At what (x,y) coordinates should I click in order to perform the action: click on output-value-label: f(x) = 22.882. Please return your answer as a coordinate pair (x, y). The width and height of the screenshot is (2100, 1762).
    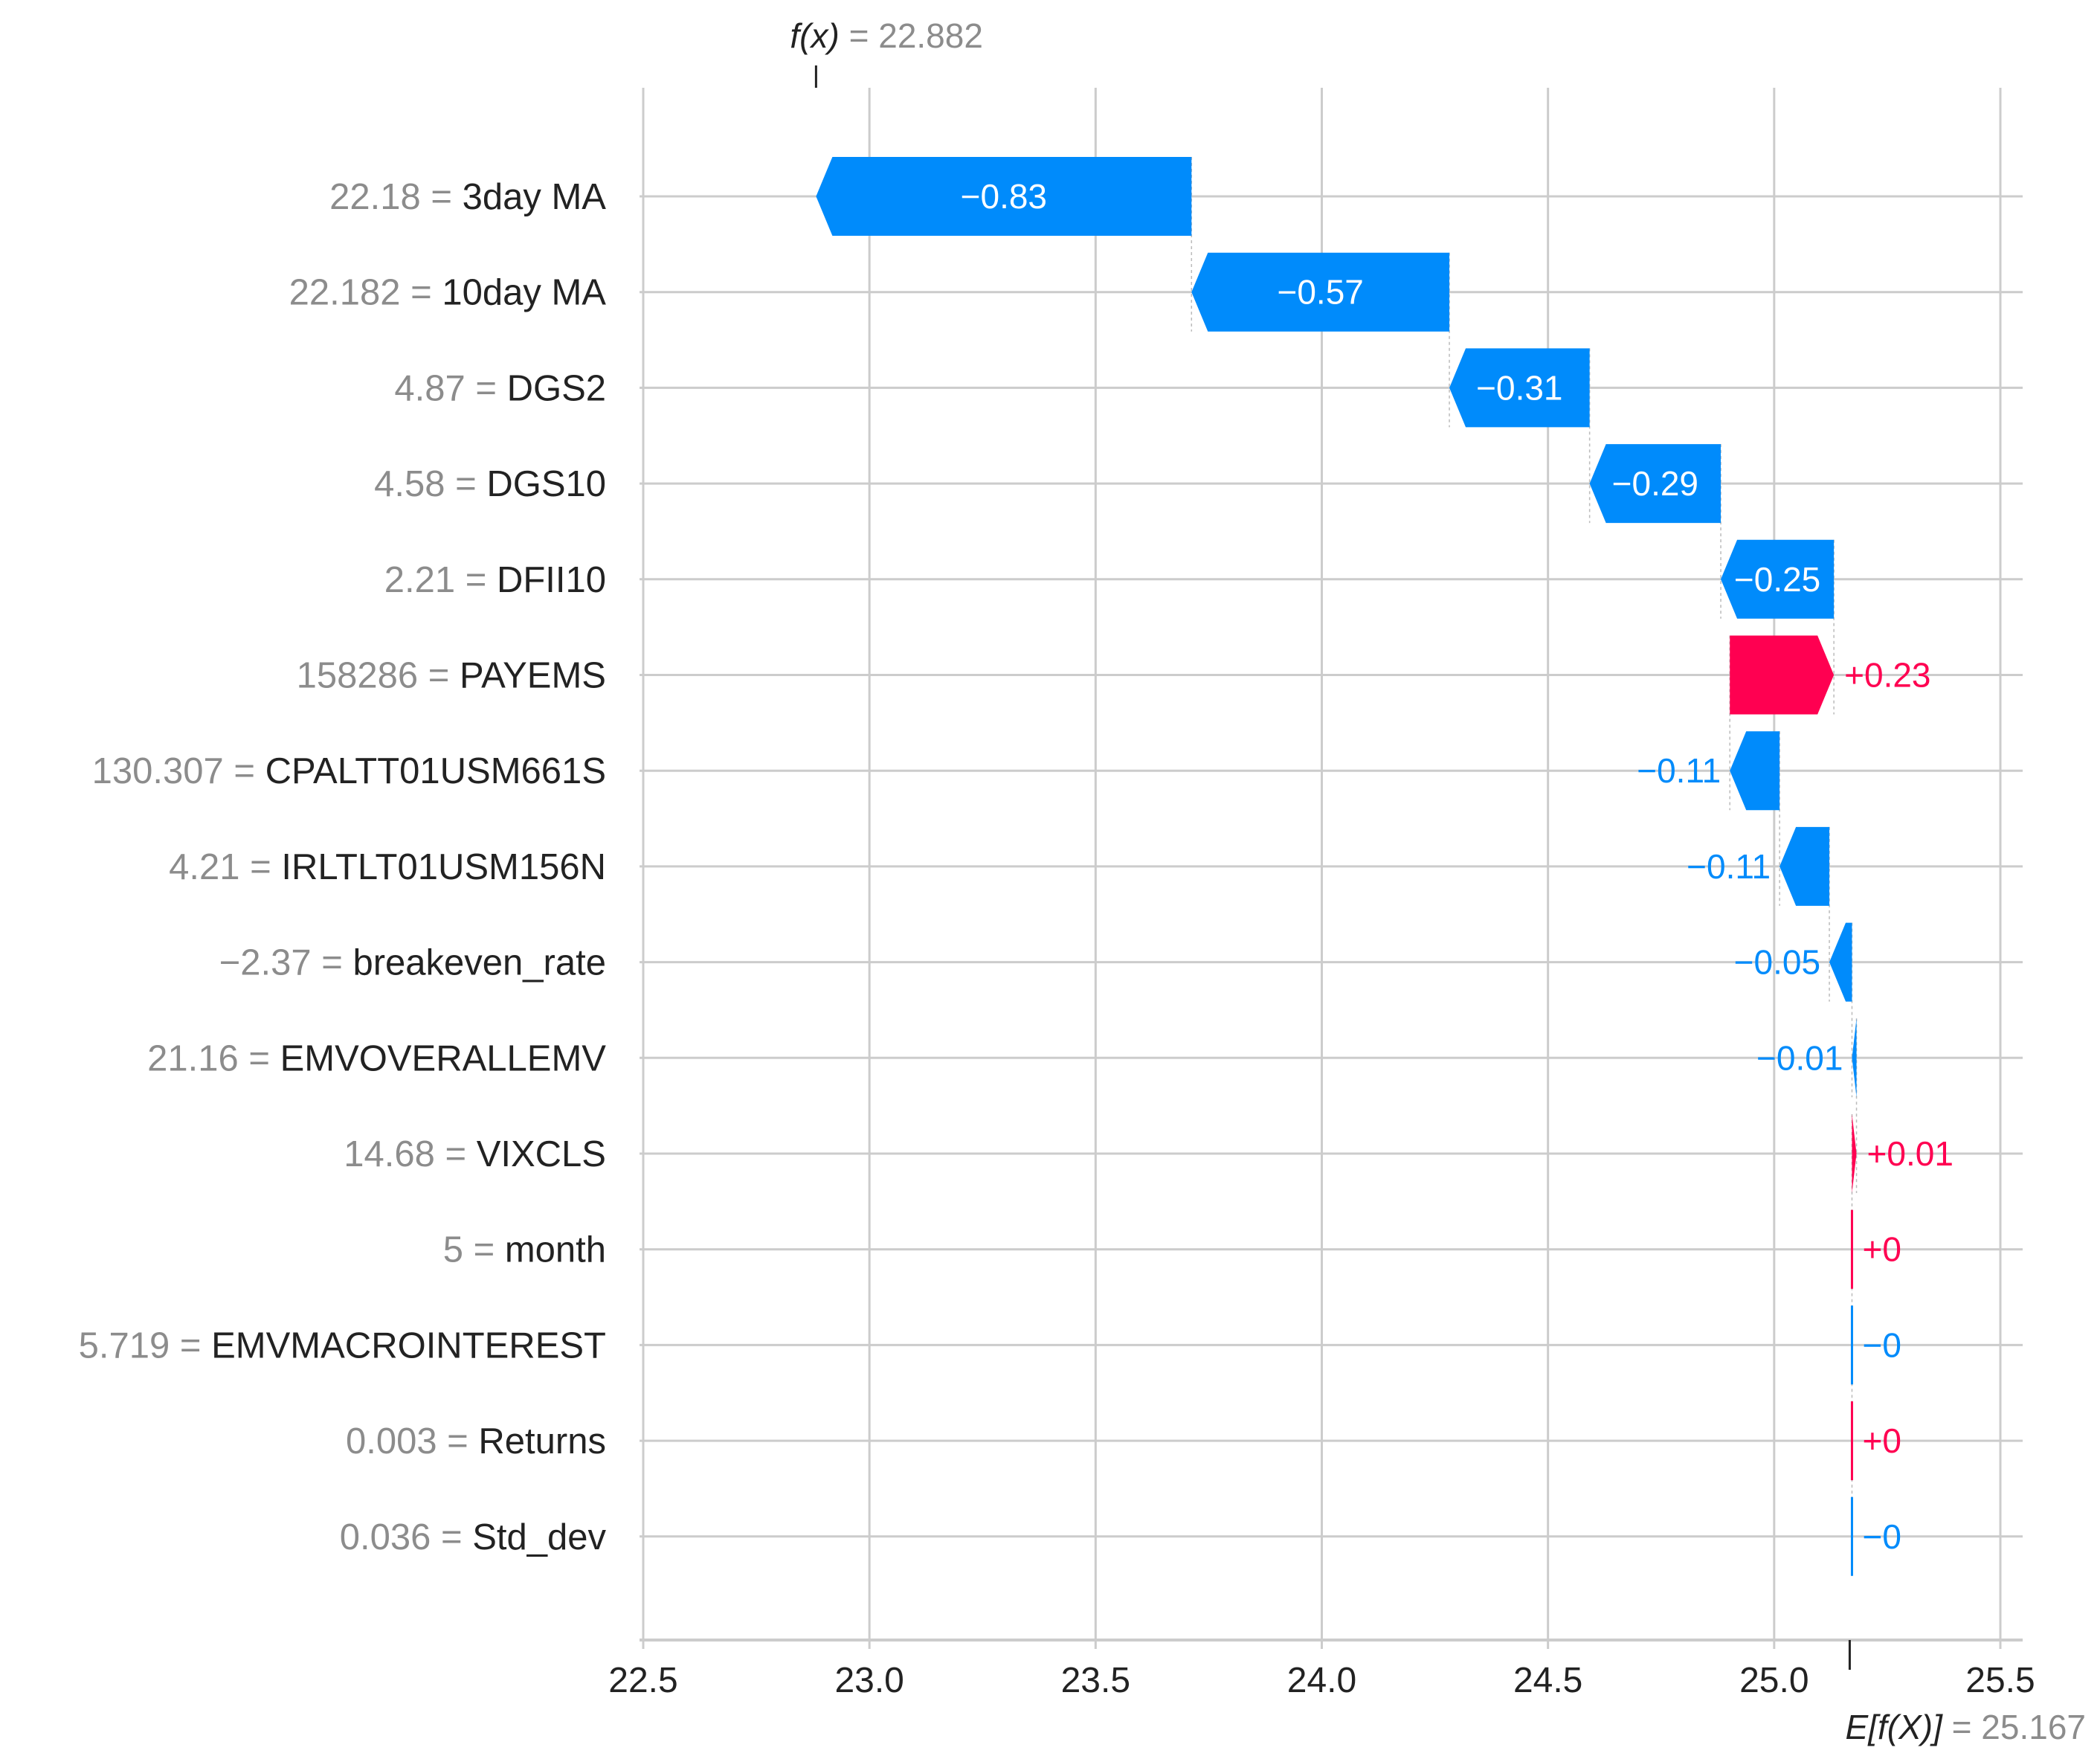
    Looking at the image, I should click on (886, 35).